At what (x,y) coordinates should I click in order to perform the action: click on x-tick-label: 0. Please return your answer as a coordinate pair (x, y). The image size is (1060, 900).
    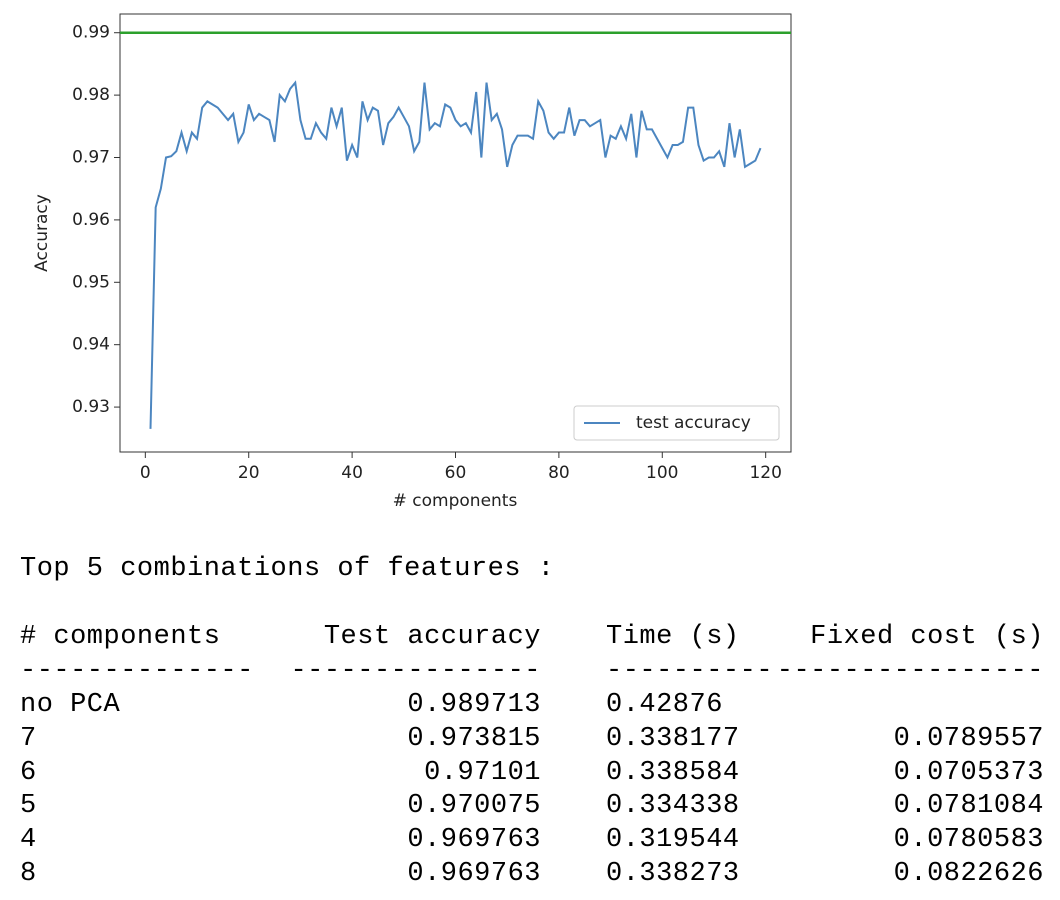
    Looking at the image, I should click on (145, 473).